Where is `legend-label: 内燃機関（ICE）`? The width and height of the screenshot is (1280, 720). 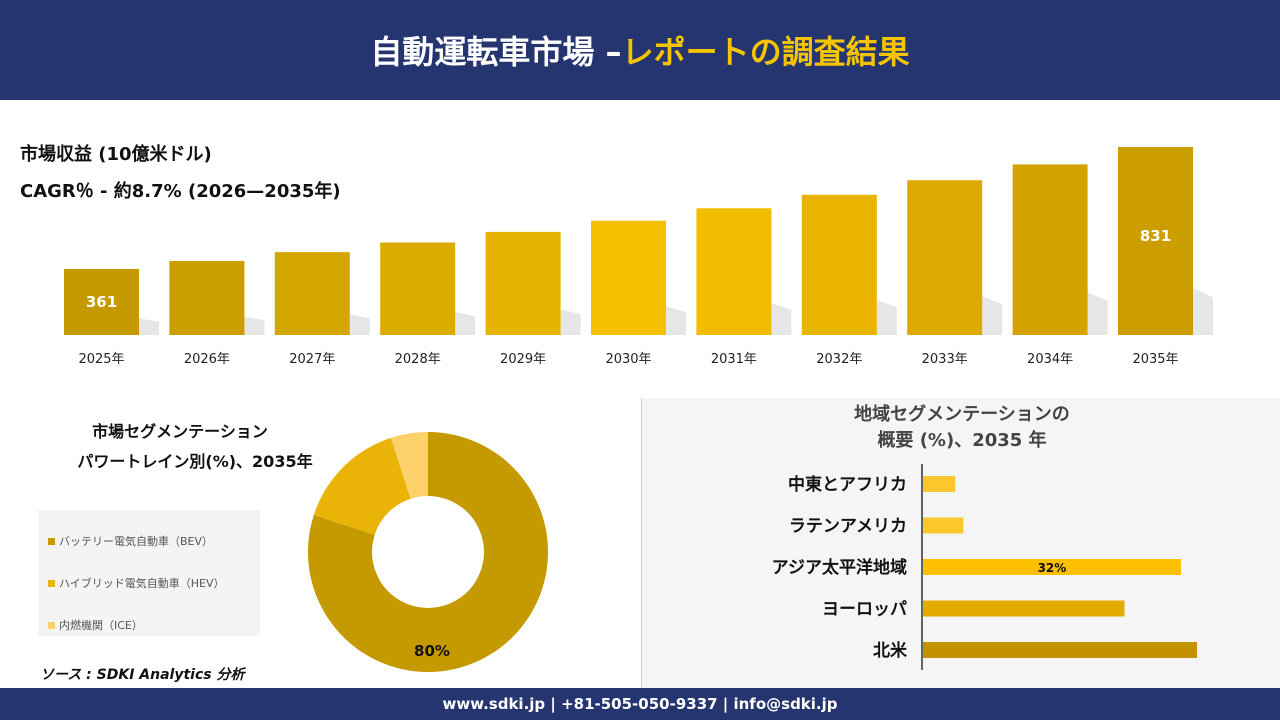
legend-label: 内燃機関（ICE） is located at coordinates (101, 625).